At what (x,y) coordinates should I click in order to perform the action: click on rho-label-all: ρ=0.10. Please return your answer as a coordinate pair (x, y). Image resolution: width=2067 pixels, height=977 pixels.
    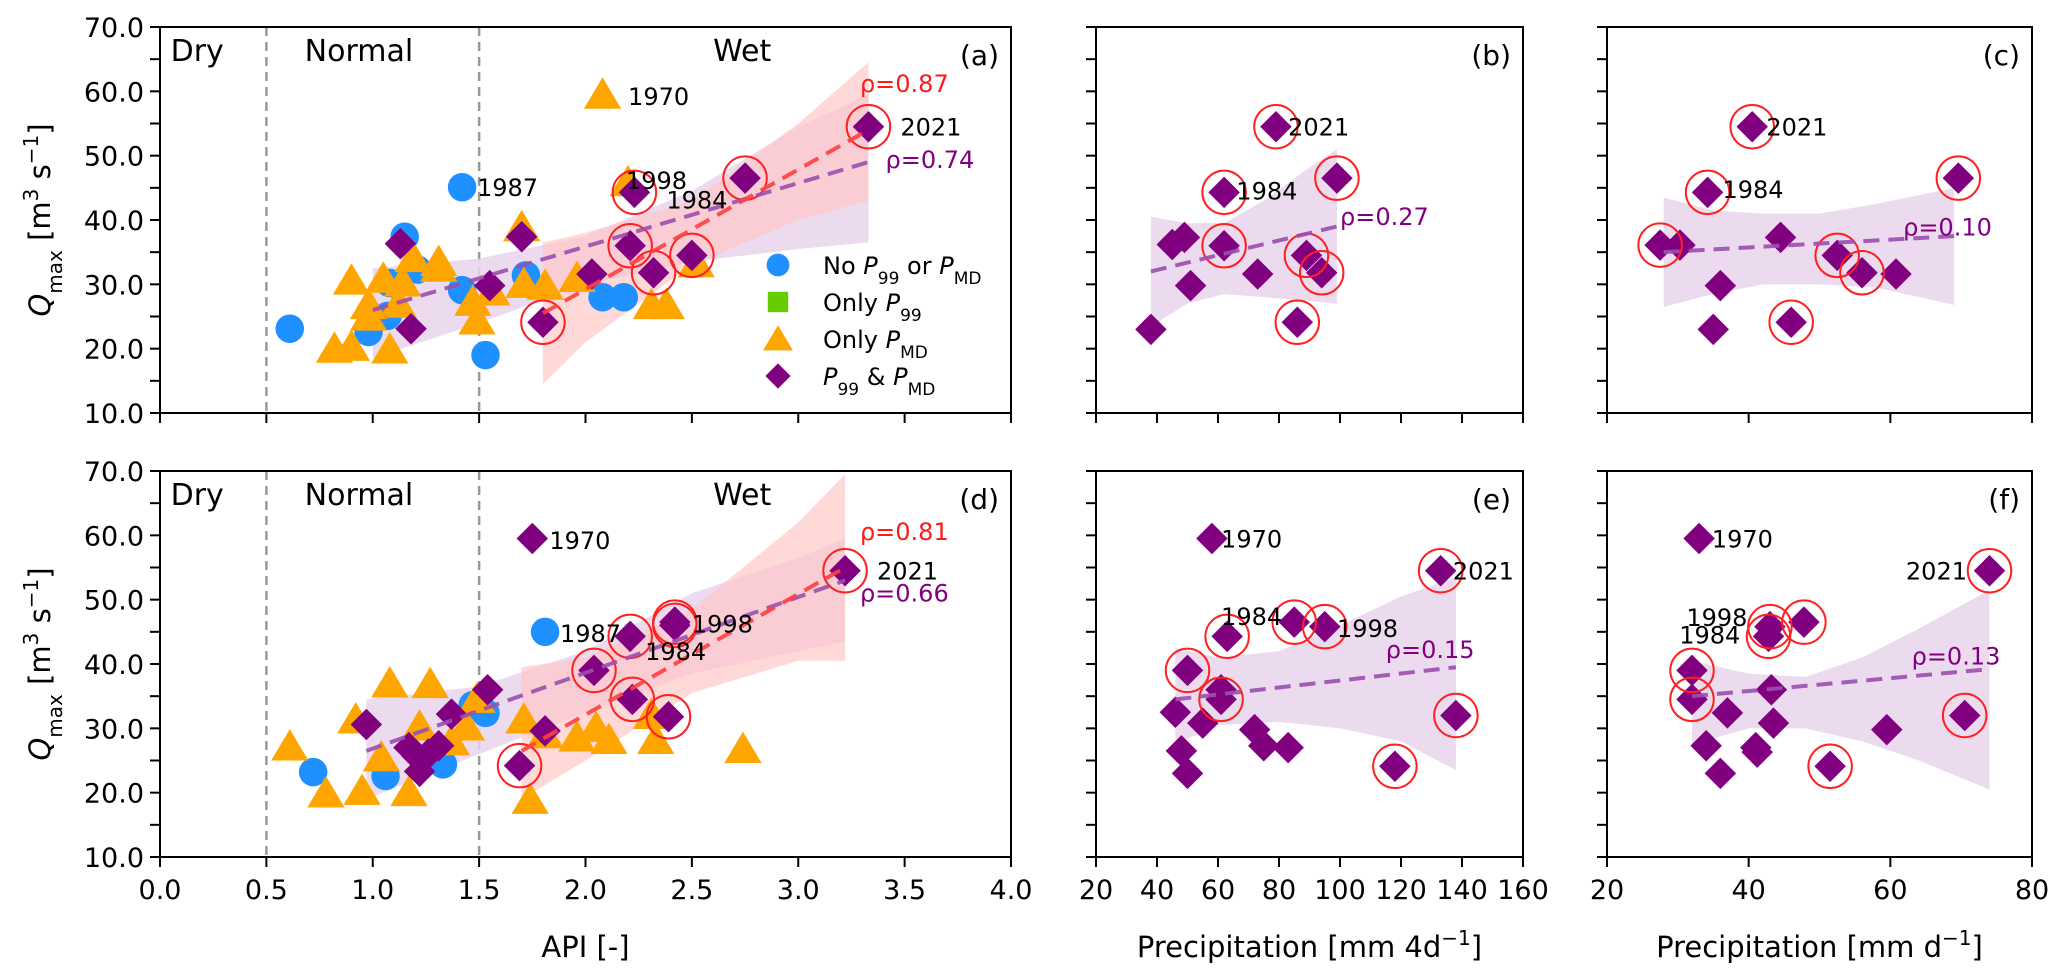
    Looking at the image, I should click on (1947, 227).